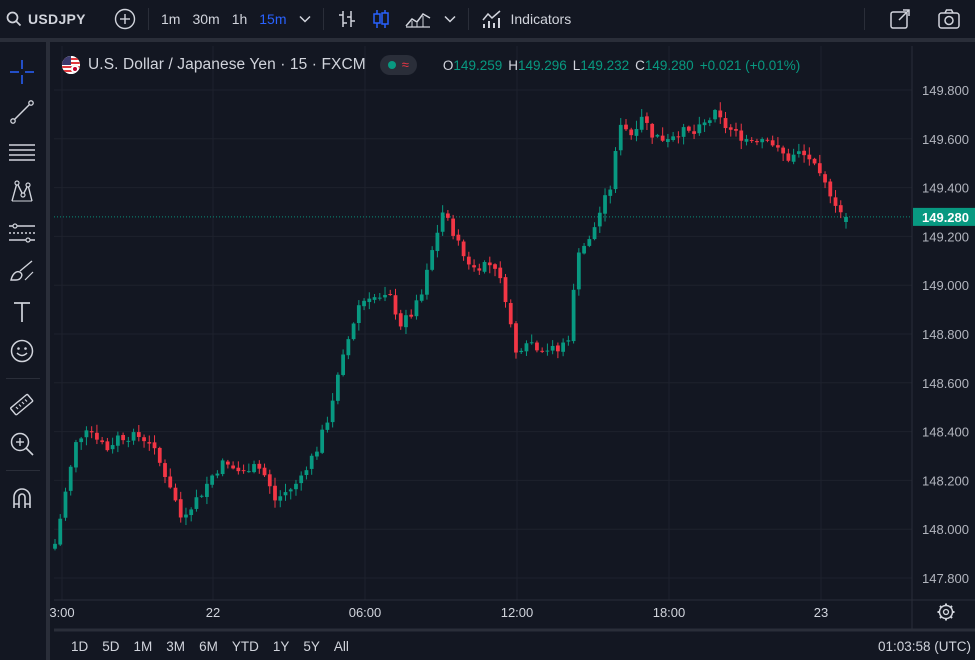  What do you see at coordinates (22, 351) in the screenshot?
I see `emoji-tool` at bounding box center [22, 351].